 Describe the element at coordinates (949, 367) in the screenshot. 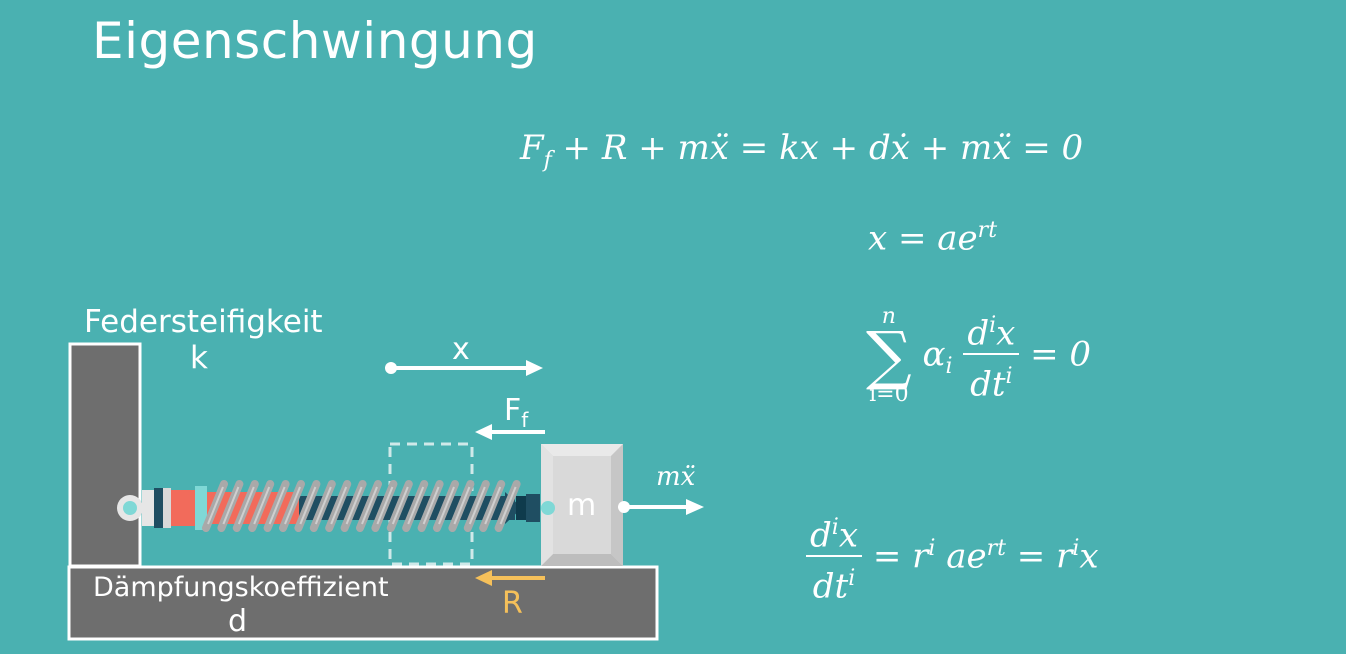

I see `eq3-alpha-sub: i` at that location.